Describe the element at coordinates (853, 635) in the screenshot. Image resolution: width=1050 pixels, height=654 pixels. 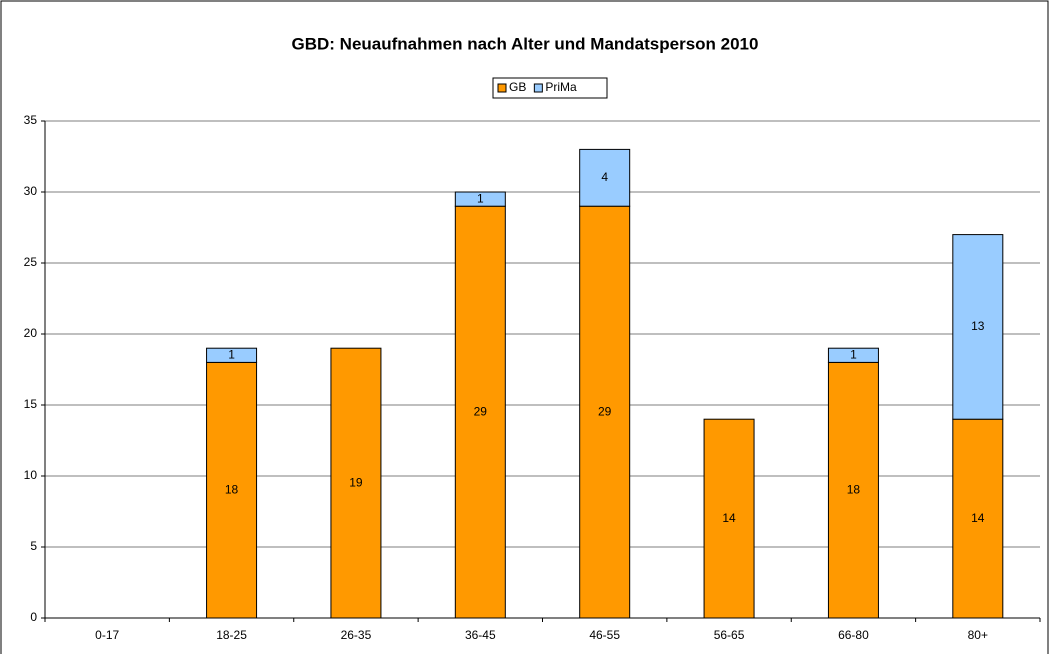
I see `x-tick-label: 66-80` at that location.